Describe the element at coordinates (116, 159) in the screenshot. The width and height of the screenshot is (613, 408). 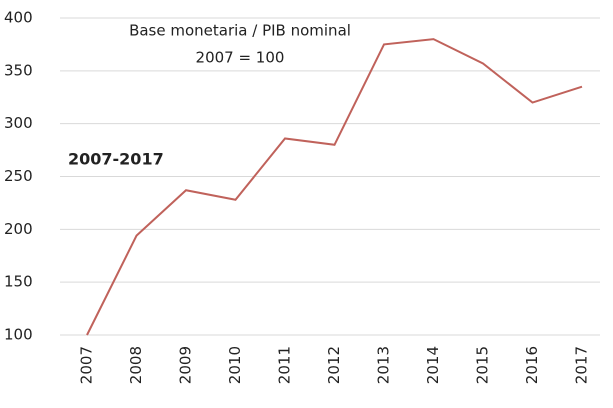
I see `annotation: 2007-2017` at that location.